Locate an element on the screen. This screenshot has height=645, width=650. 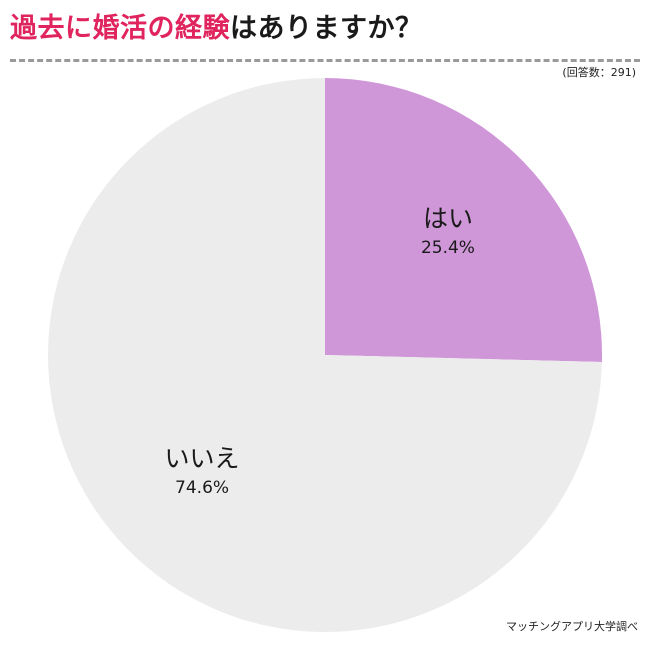
slice-percent-no: 74.6% is located at coordinates (202, 488).